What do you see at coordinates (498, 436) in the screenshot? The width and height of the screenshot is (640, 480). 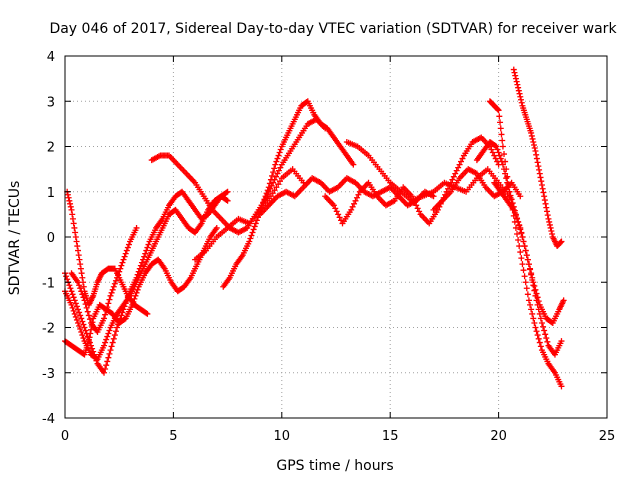 I see `x-tick-label: 20` at bounding box center [498, 436].